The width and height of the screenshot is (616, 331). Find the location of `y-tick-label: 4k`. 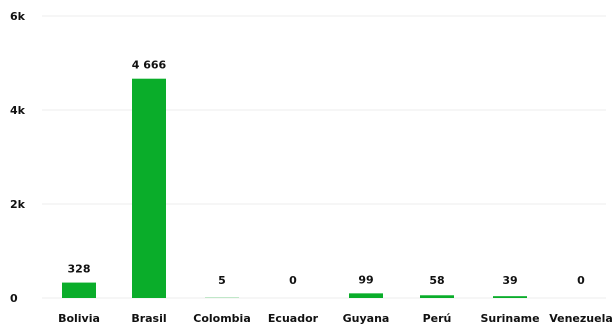

y-tick-label: 4k is located at coordinates (18, 110).